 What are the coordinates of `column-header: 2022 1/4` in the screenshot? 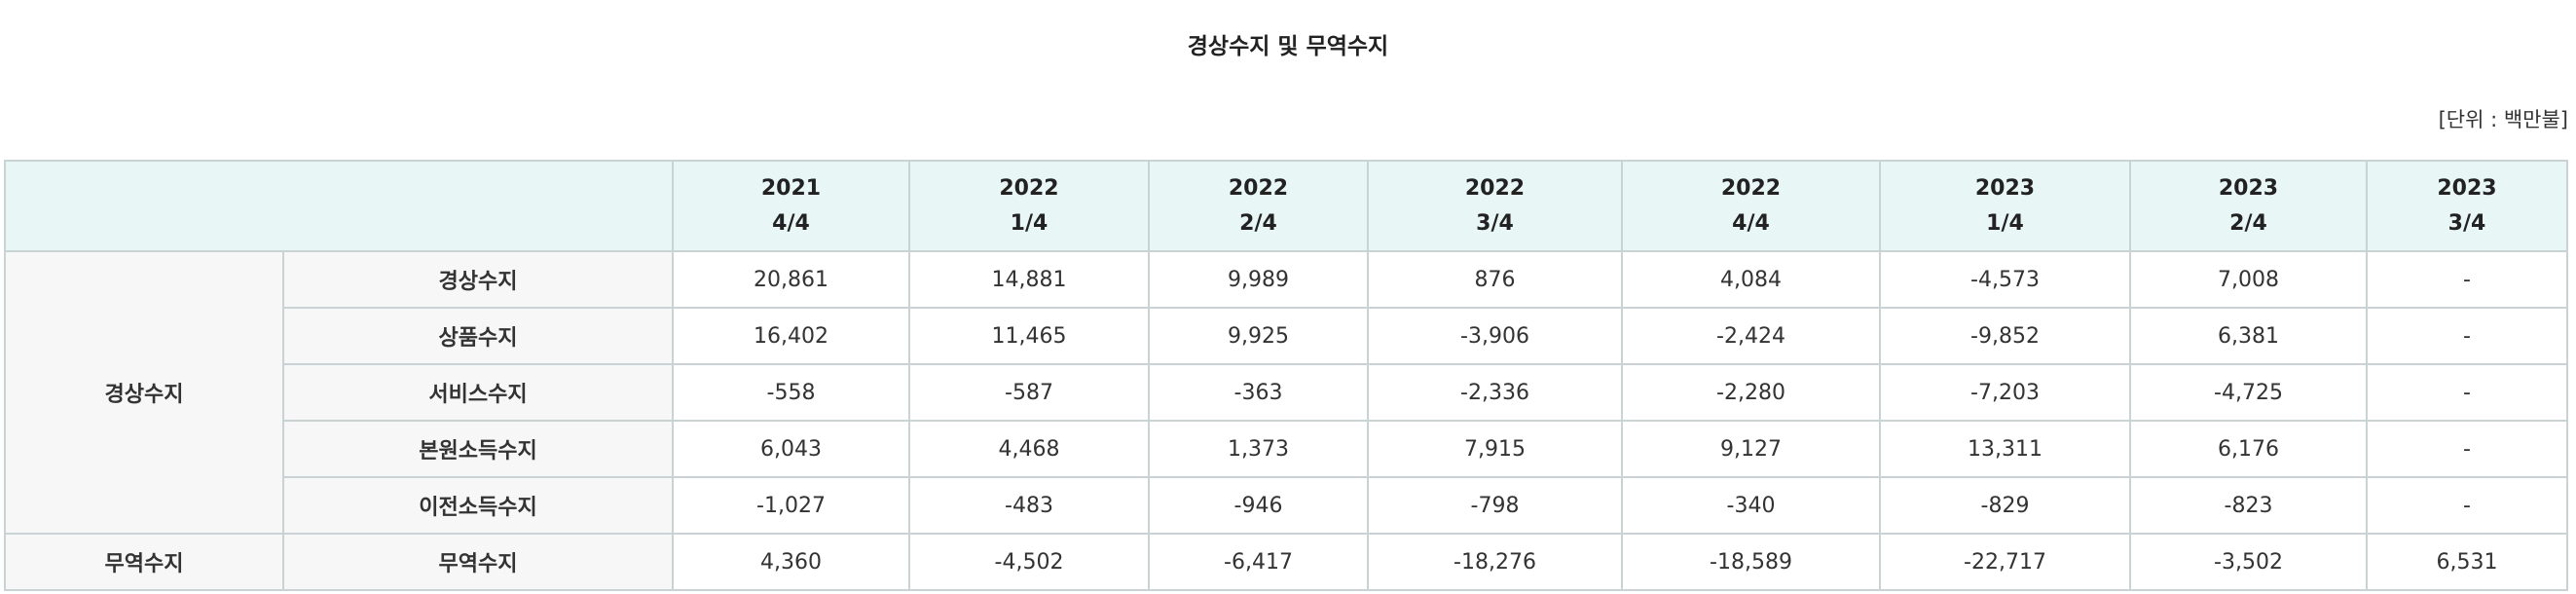 It's located at (1029, 206).